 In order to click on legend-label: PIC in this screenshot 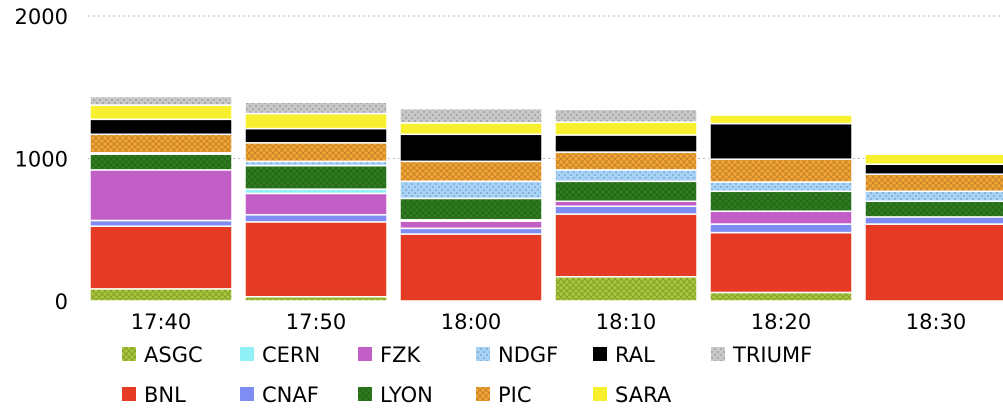, I will do `click(515, 395)`.